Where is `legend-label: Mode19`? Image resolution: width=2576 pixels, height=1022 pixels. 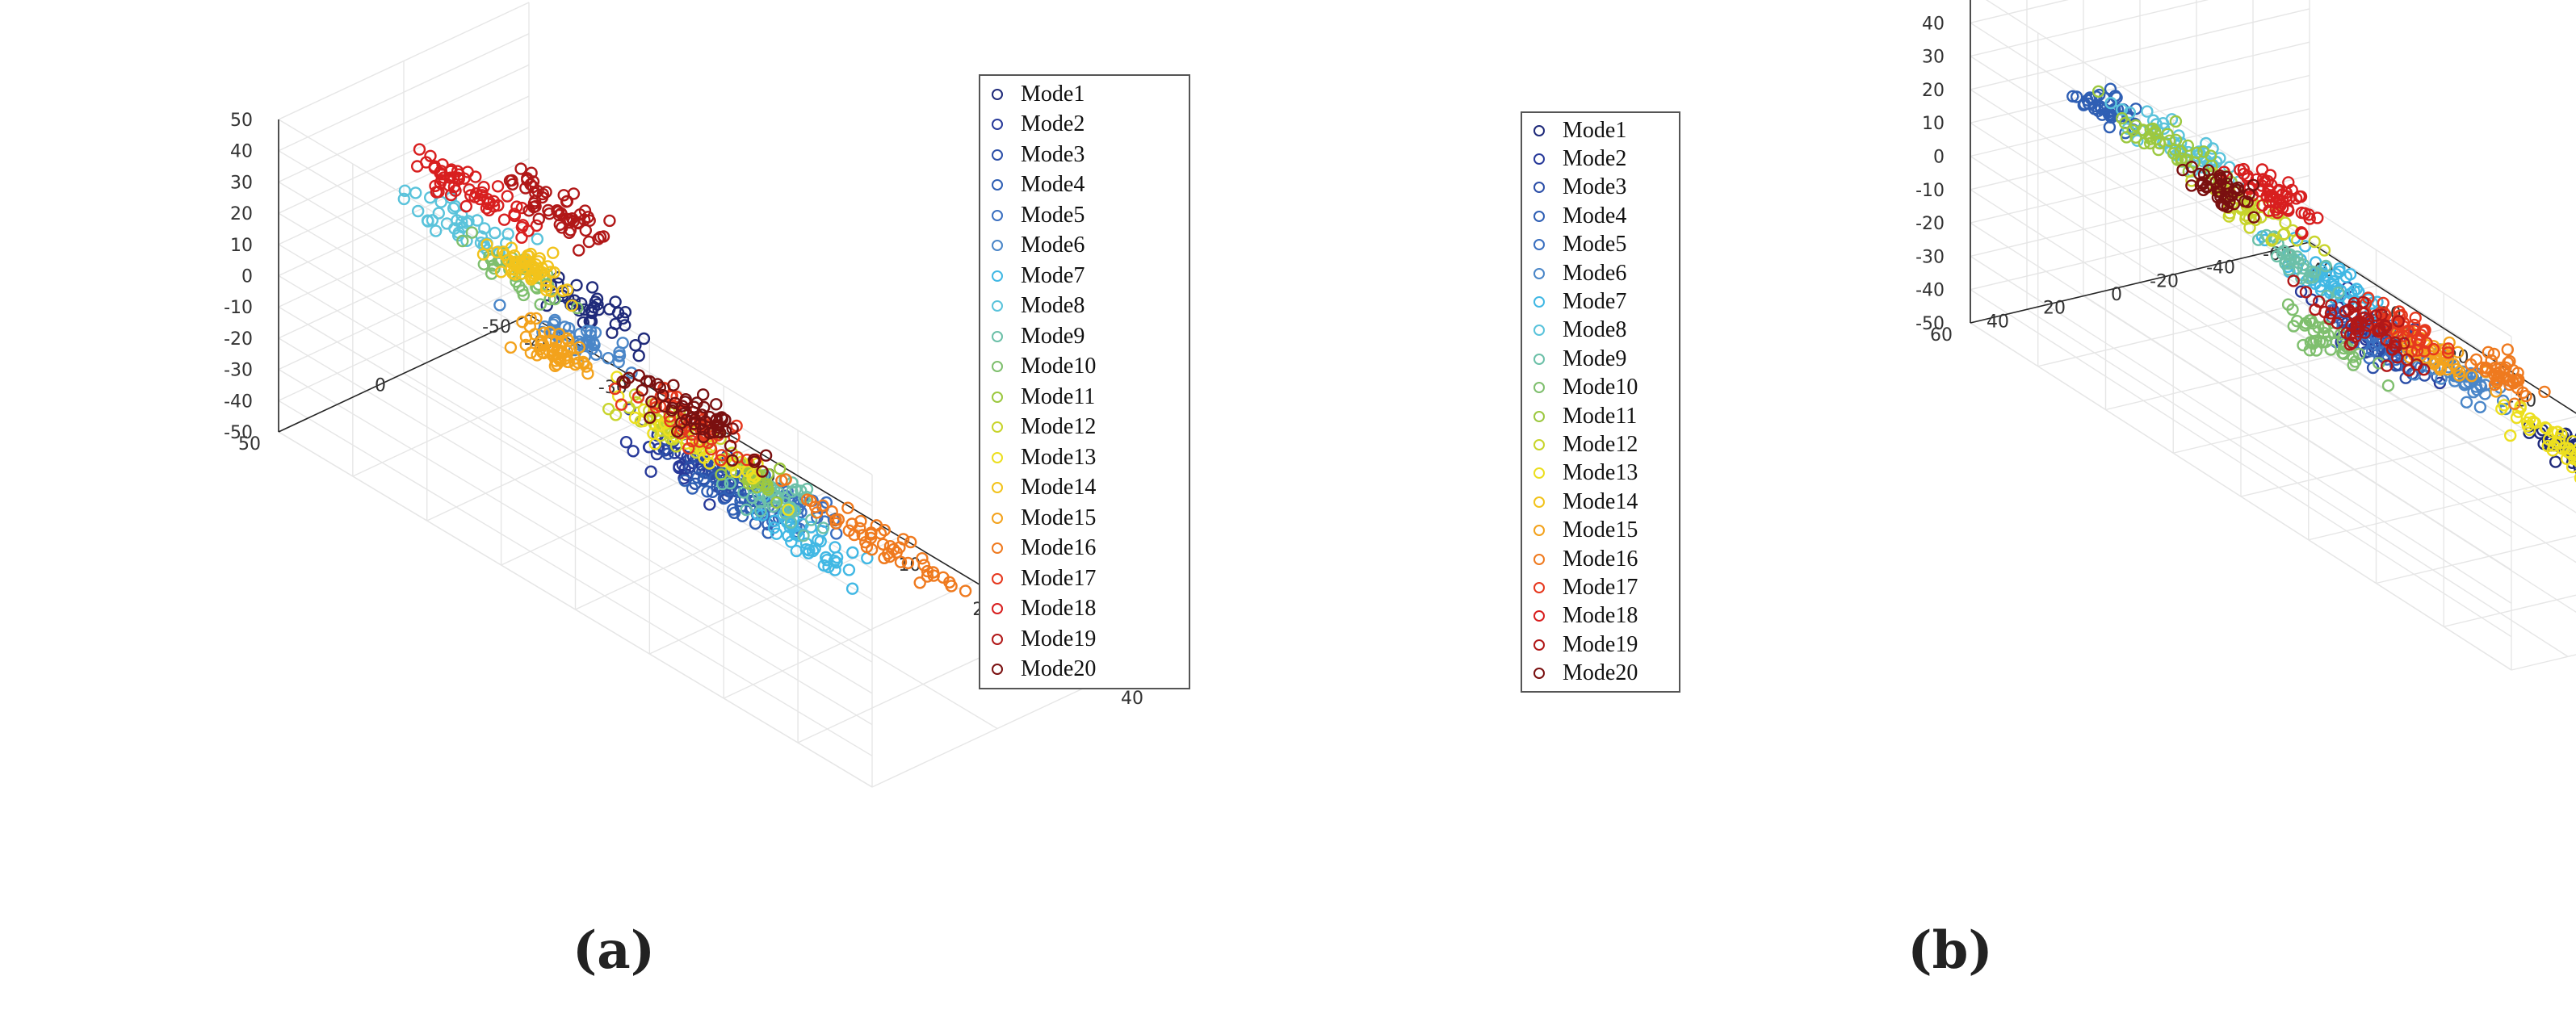
legend-label: Mode19 is located at coordinates (1059, 639).